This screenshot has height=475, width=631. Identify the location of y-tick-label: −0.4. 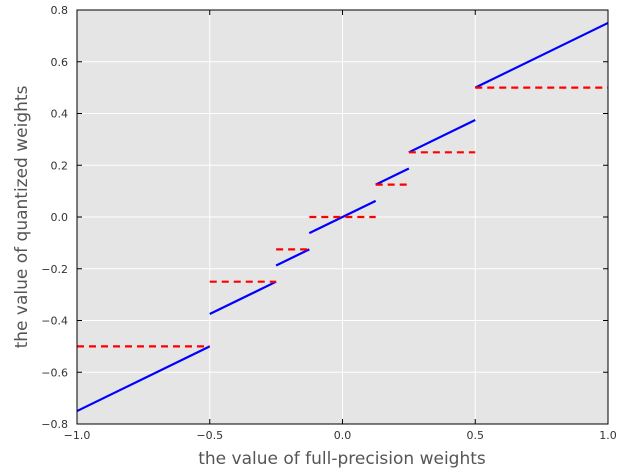
(54, 321).